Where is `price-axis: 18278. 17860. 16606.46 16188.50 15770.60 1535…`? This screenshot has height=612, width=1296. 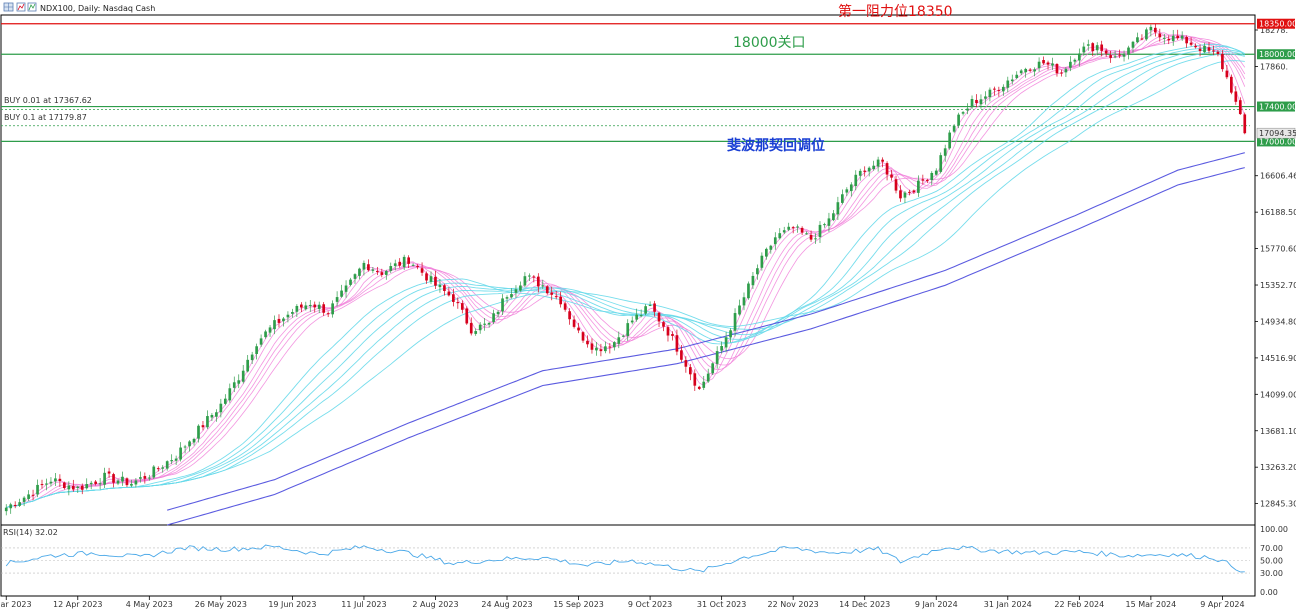 price-axis: 18278. 17860. 16606.46 16188.50 15770.60 1535… is located at coordinates (1275, 267).